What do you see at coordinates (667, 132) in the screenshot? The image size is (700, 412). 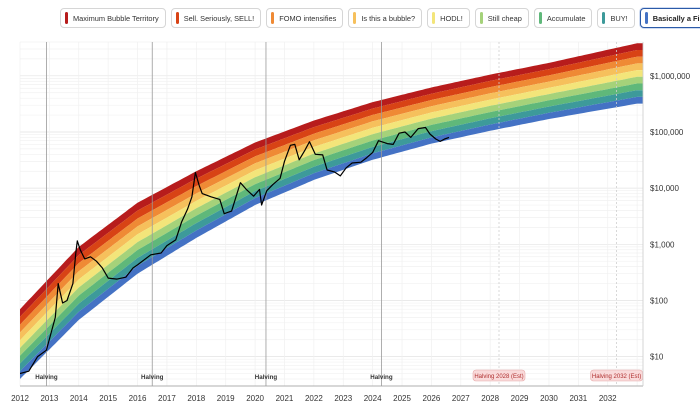 I see `y-tick-label: $100,000` at bounding box center [667, 132].